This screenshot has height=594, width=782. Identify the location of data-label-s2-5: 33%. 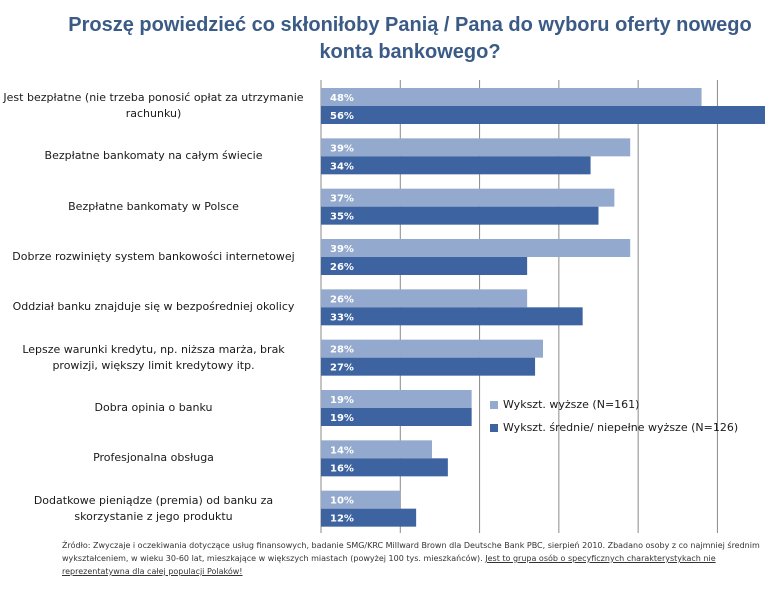
(342, 317).